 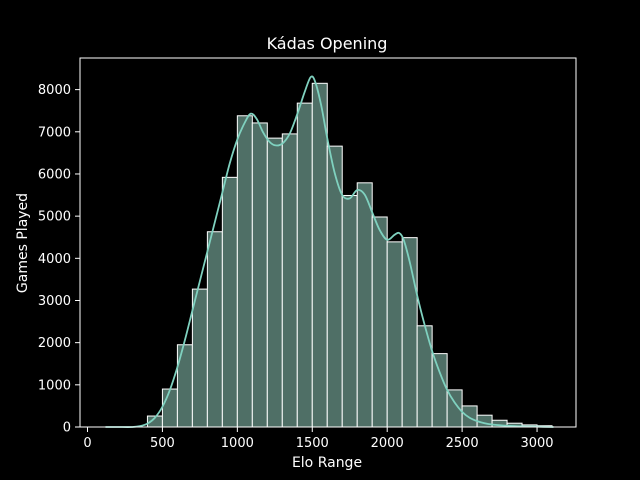 I want to click on x-tick-label: 500, so click(x=162, y=443).